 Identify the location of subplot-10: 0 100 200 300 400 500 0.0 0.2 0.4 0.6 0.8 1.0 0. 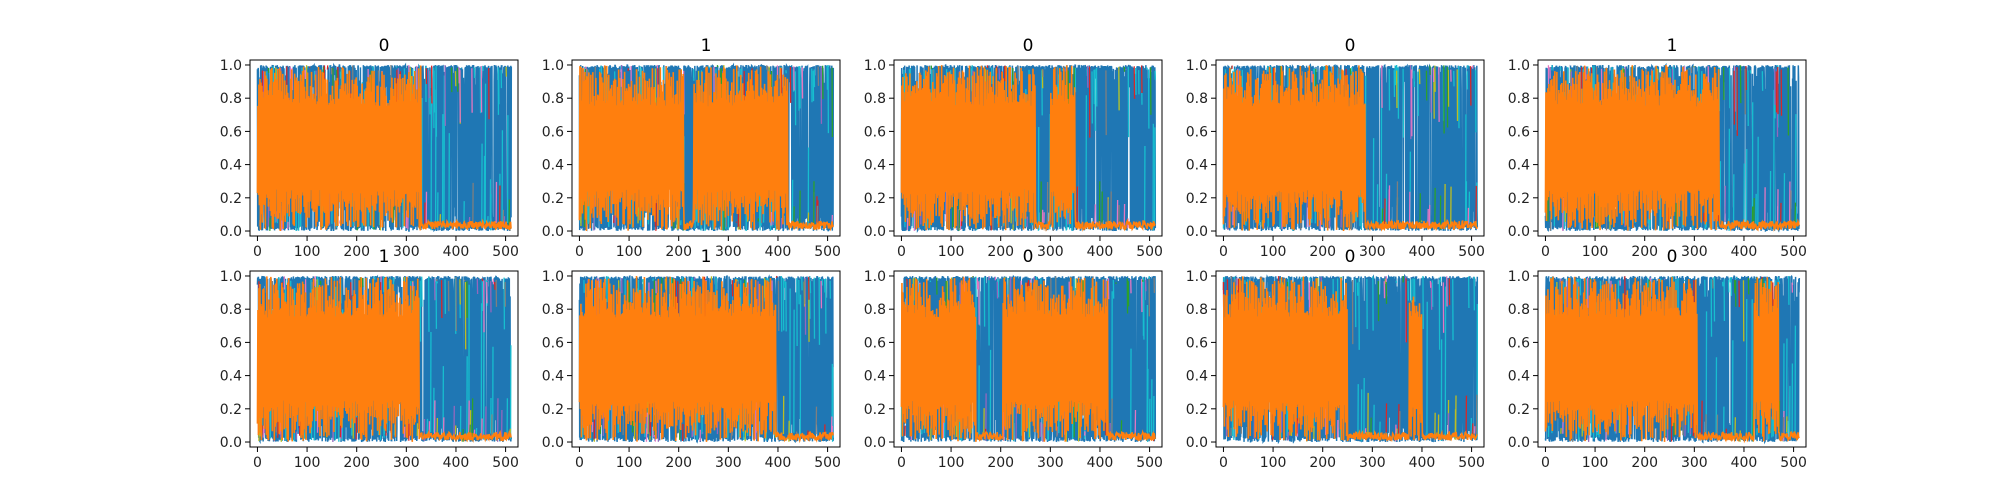
(1657, 359).